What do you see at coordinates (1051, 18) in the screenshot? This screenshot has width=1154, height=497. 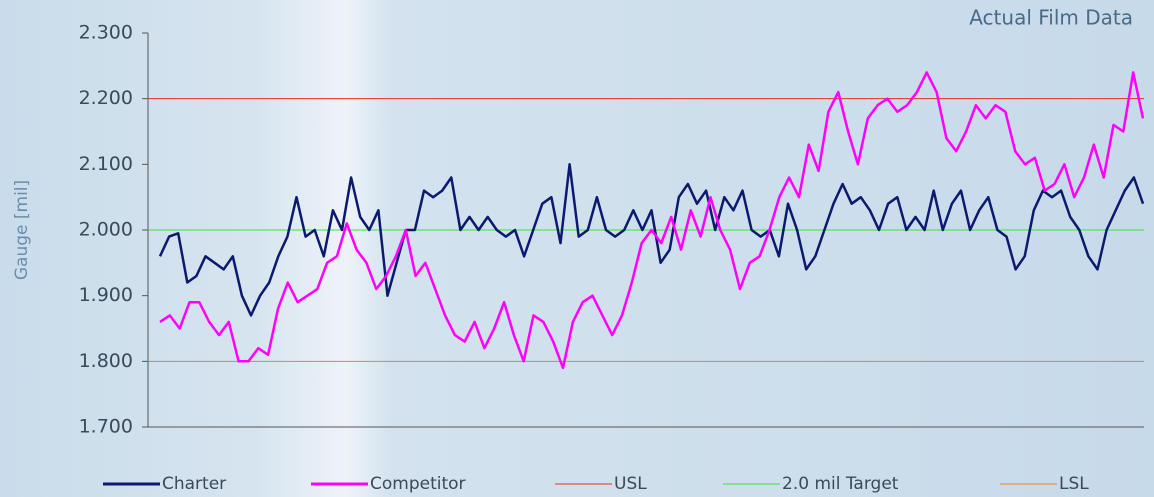 I see `chart-title: Actual Film Data` at bounding box center [1051, 18].